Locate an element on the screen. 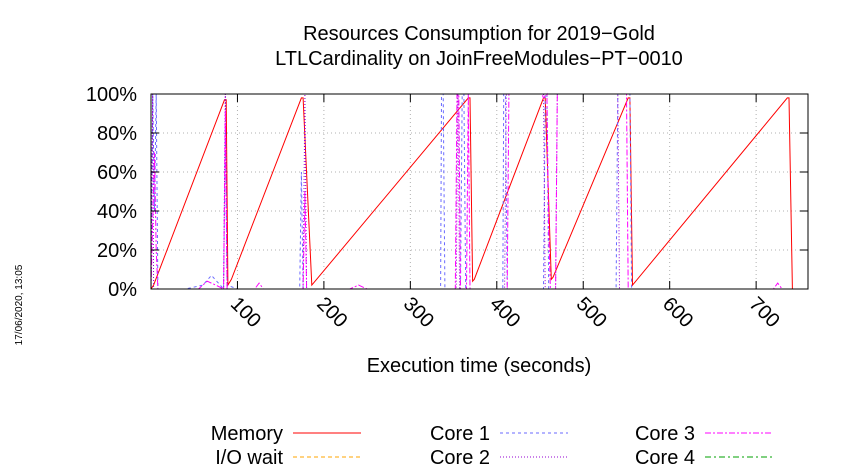  timestamp-label: 17/06/2020, 13:05 is located at coordinates (19, 304).